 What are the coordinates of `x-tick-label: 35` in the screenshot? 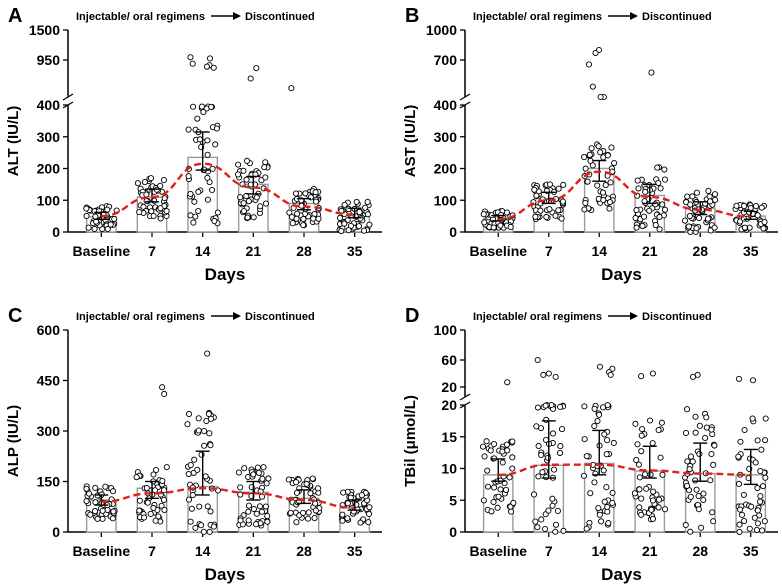 It's located at (751, 551).